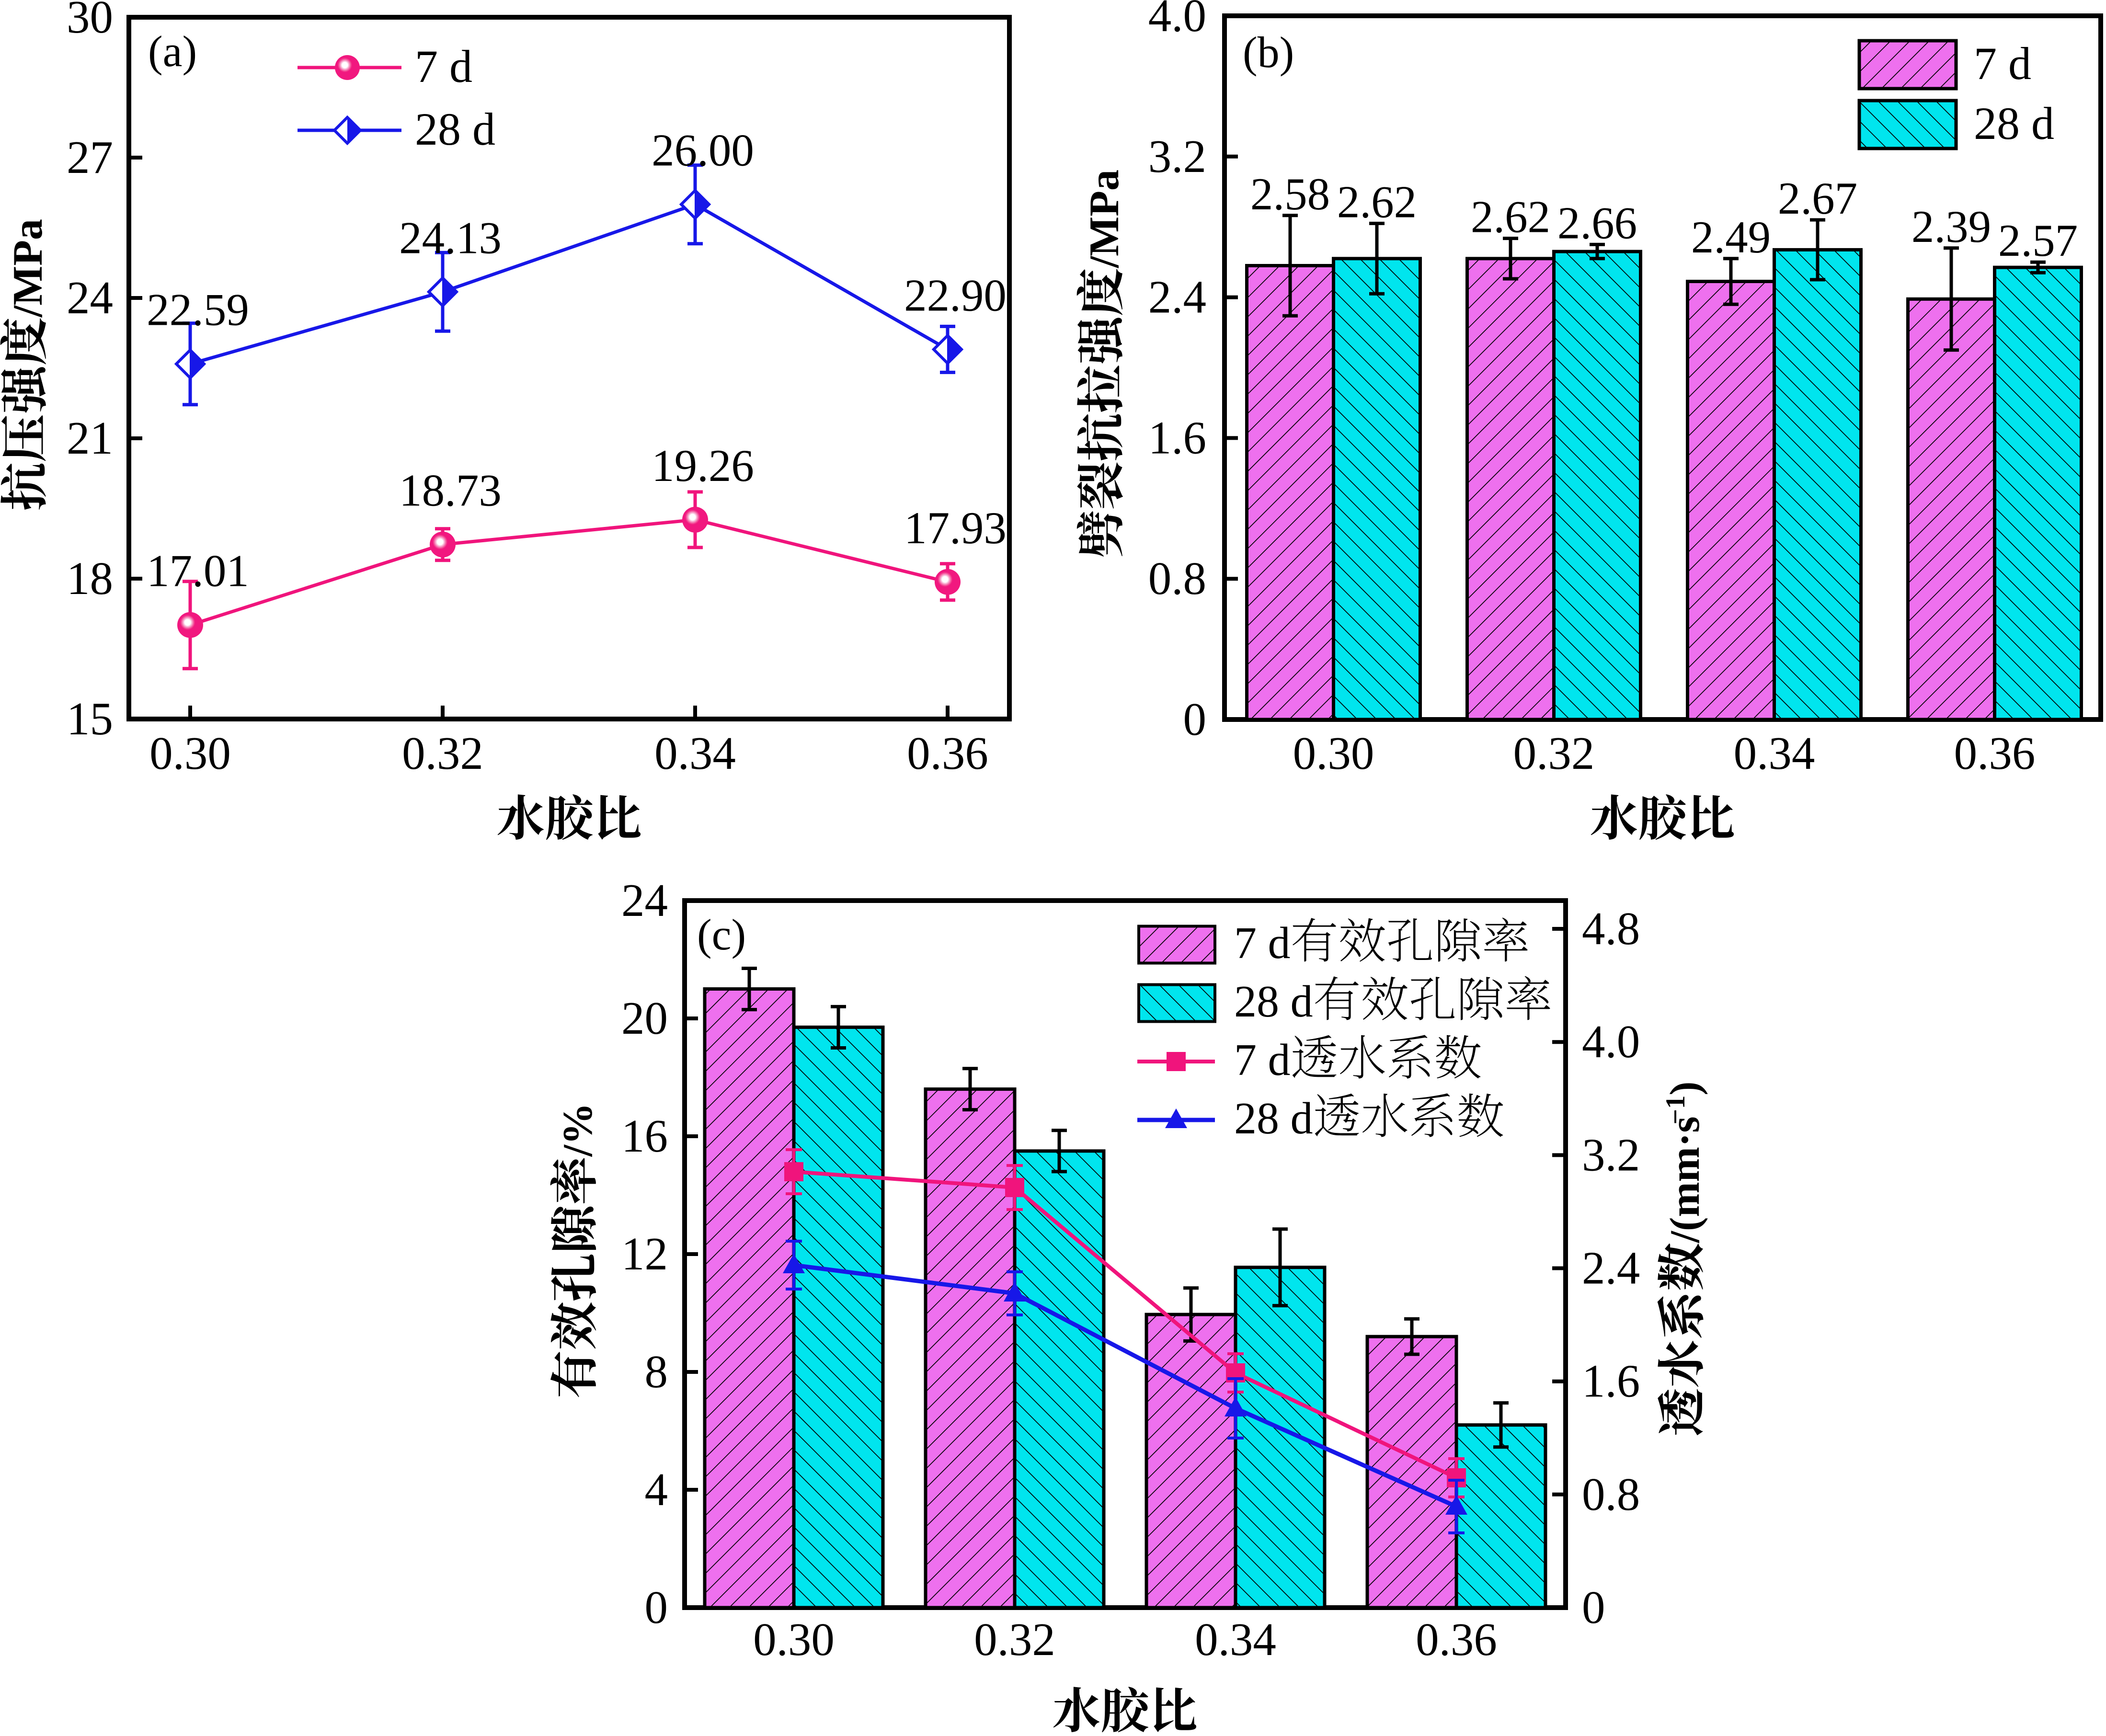  I want to click on svg-text: 8, so click(657, 1371).